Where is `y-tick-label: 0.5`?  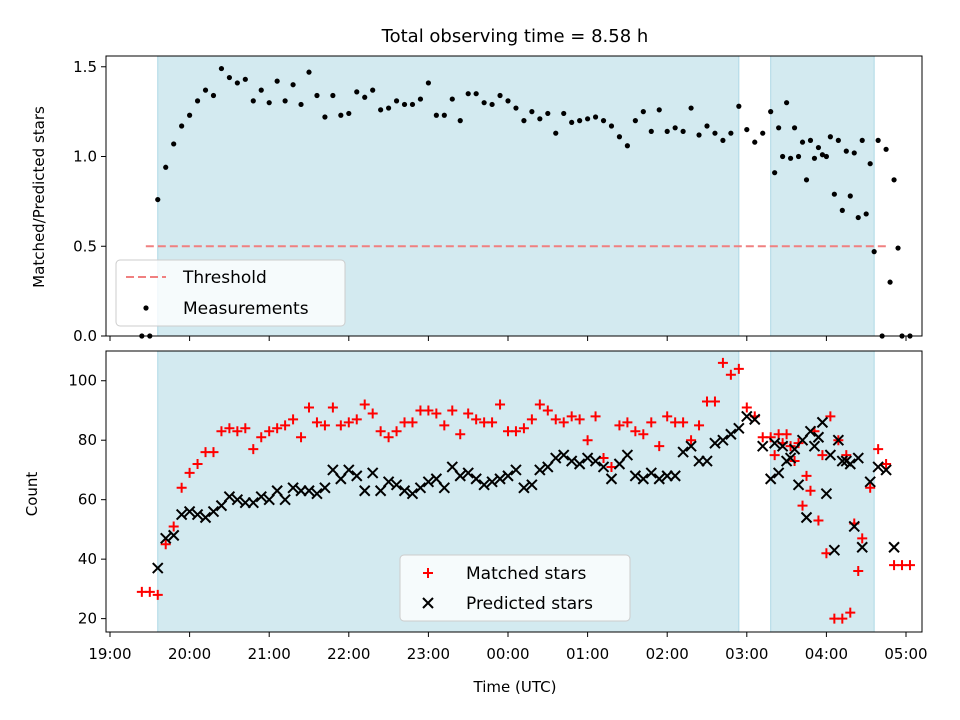
y-tick-label: 0.5 is located at coordinates (85, 246).